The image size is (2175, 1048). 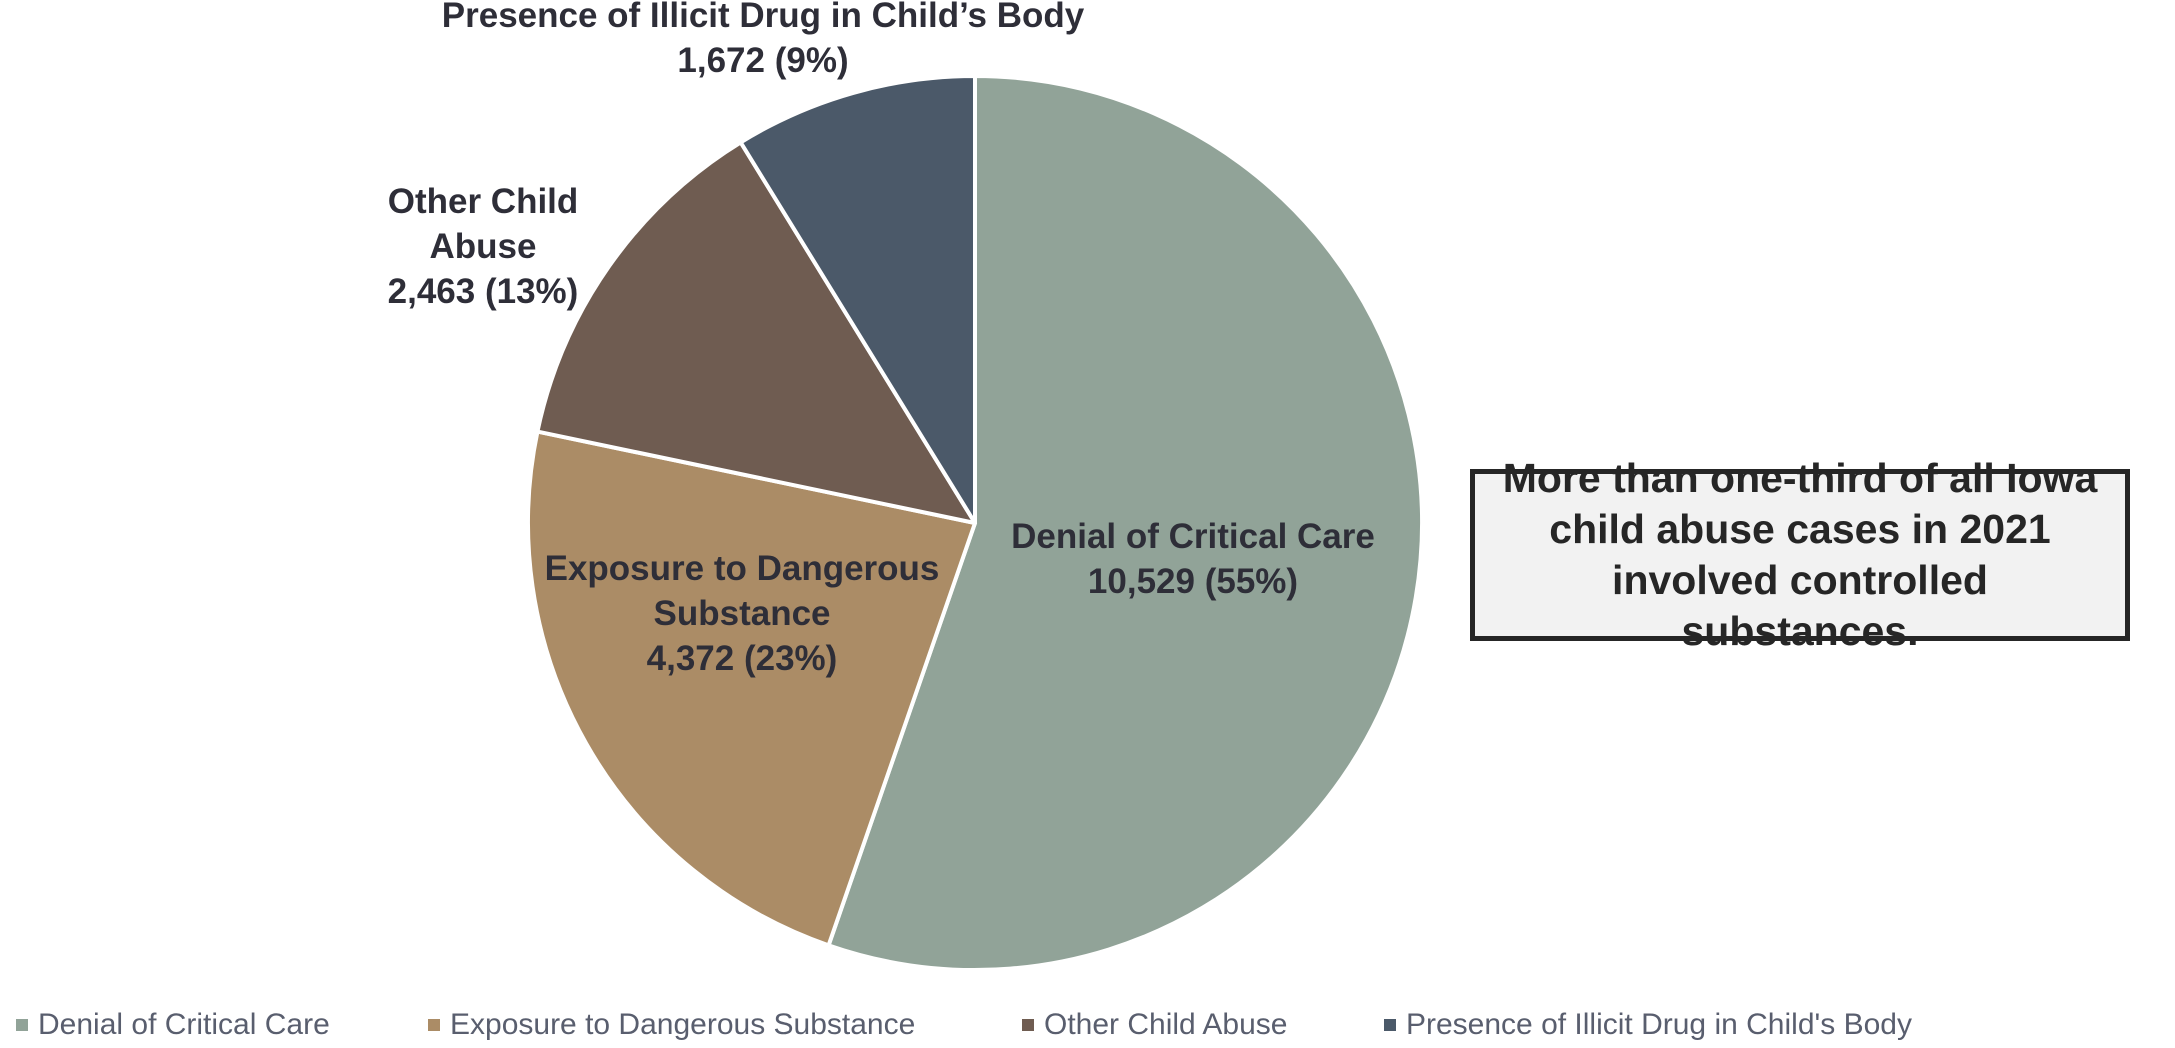 I want to click on legend-label: Presence of Illicit Drug in Child's Body, so click(x=1659, y=1024).